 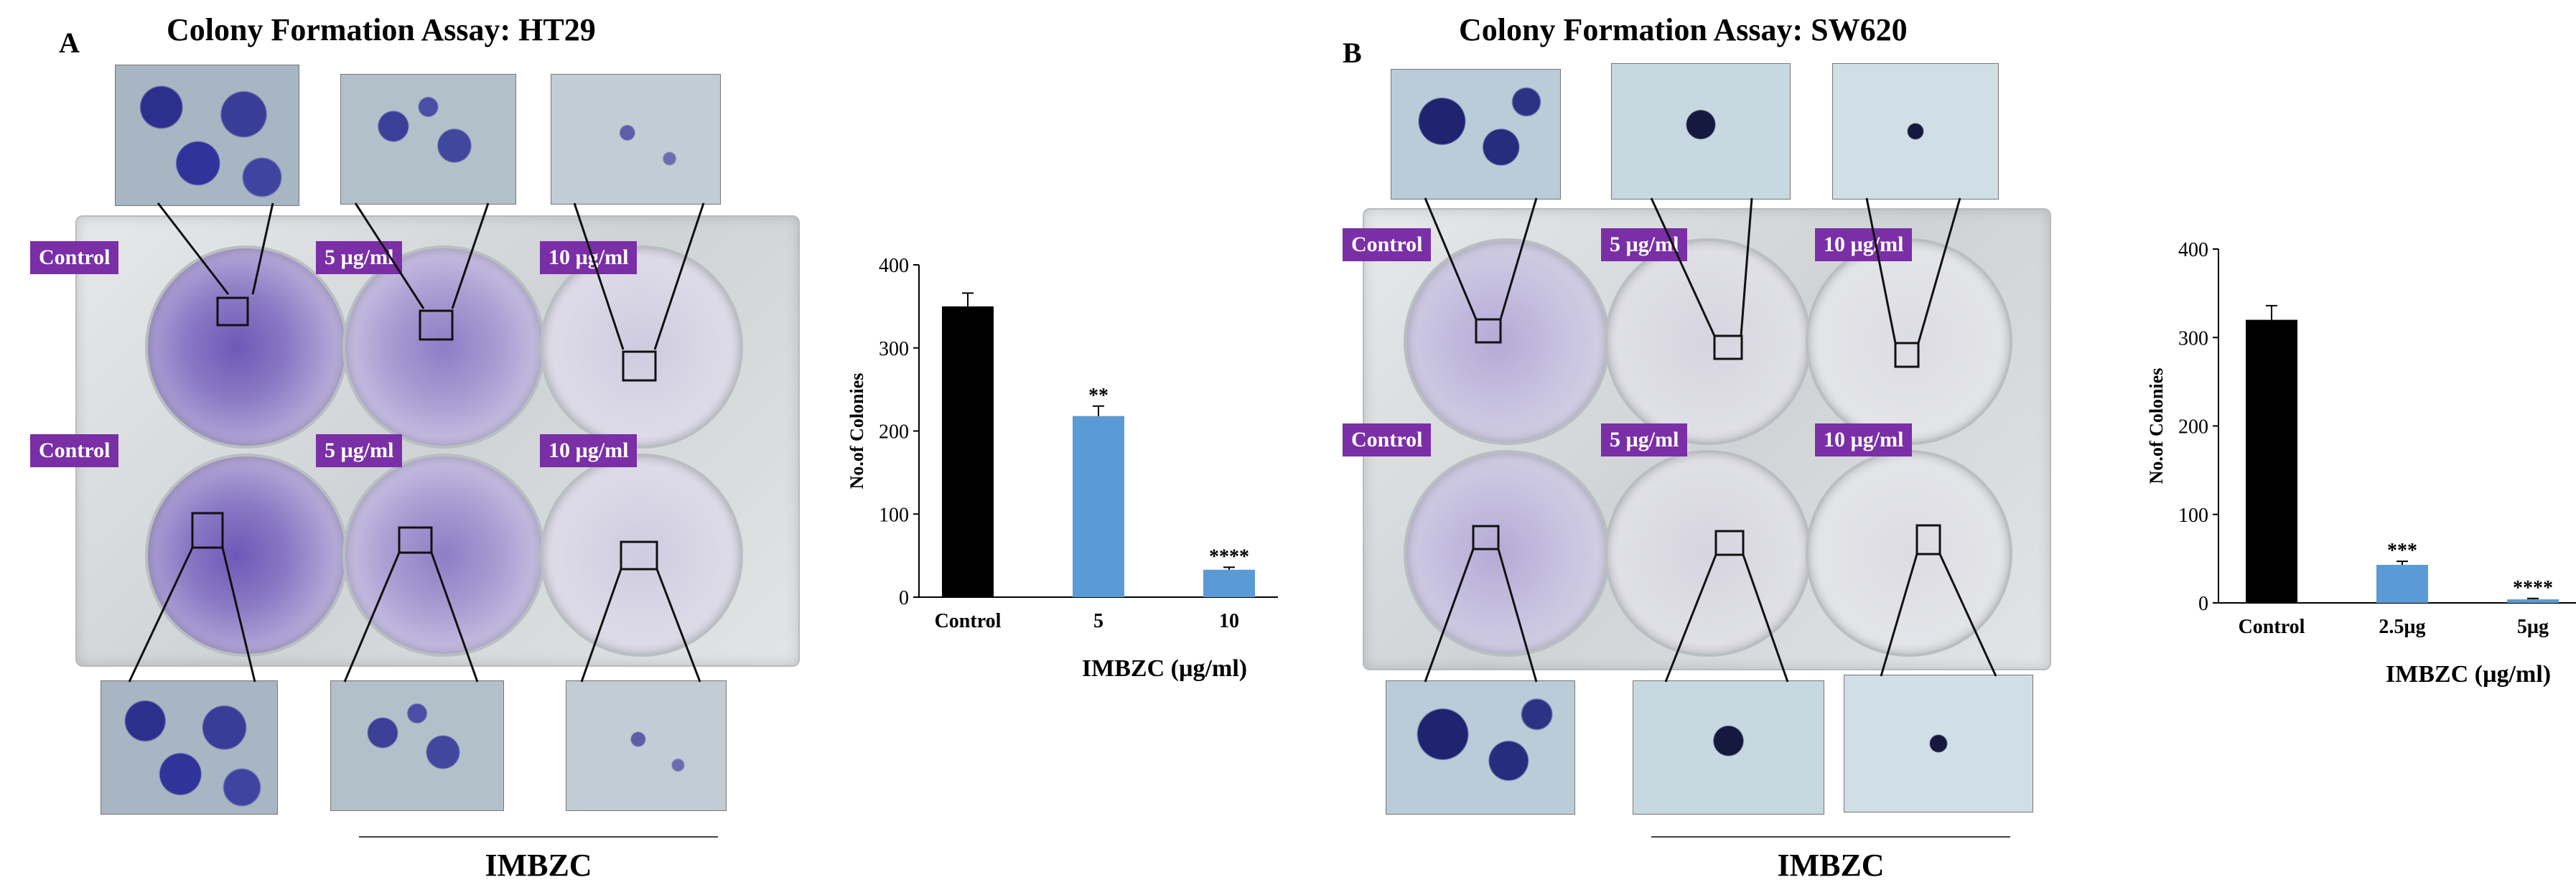 What do you see at coordinates (538, 837) in the screenshot?
I see `panel-a-group-bracket` at bounding box center [538, 837].